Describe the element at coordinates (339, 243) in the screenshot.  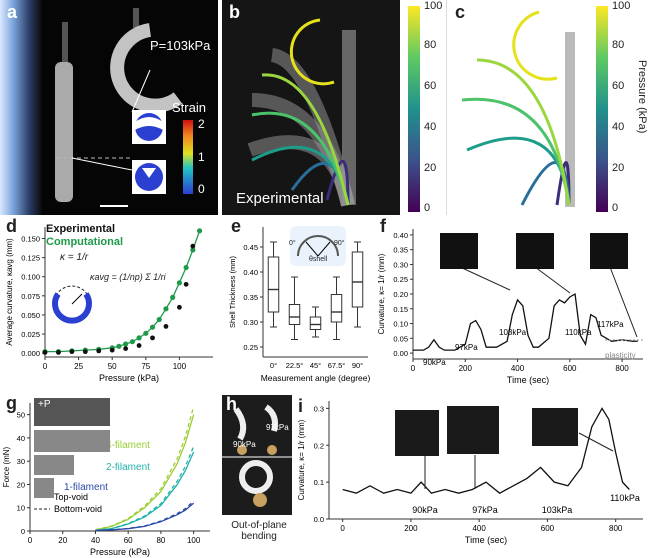
I see `shell-inset-right: 90°` at that location.